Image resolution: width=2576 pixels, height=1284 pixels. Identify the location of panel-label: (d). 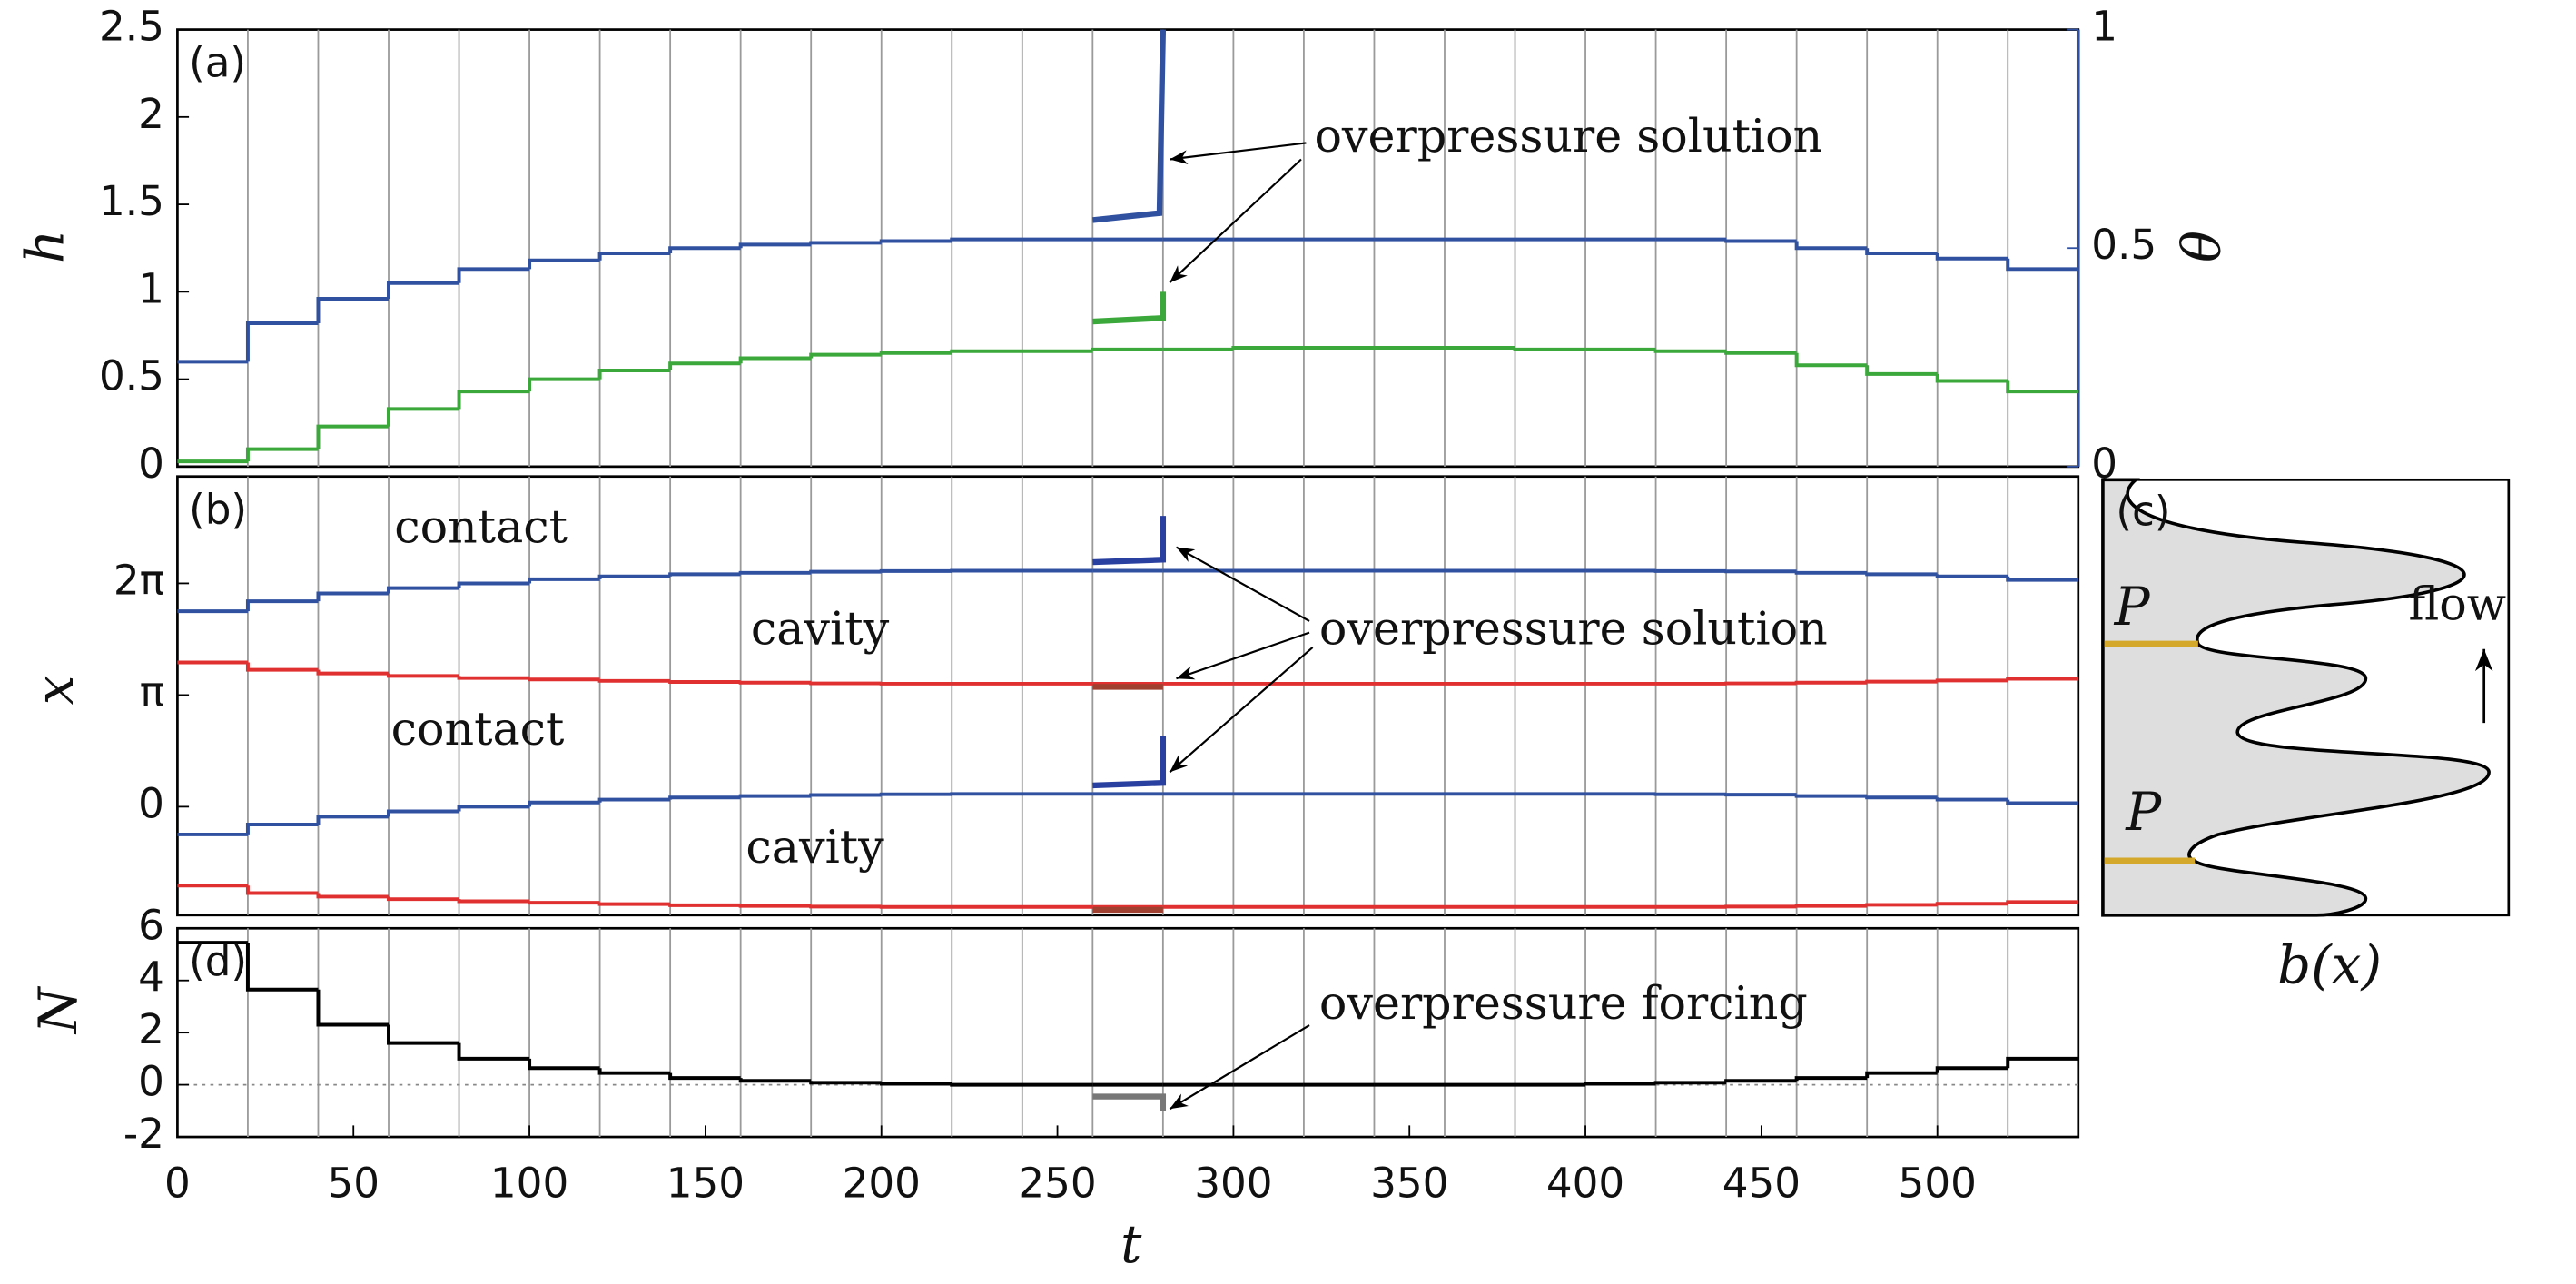
(218, 961).